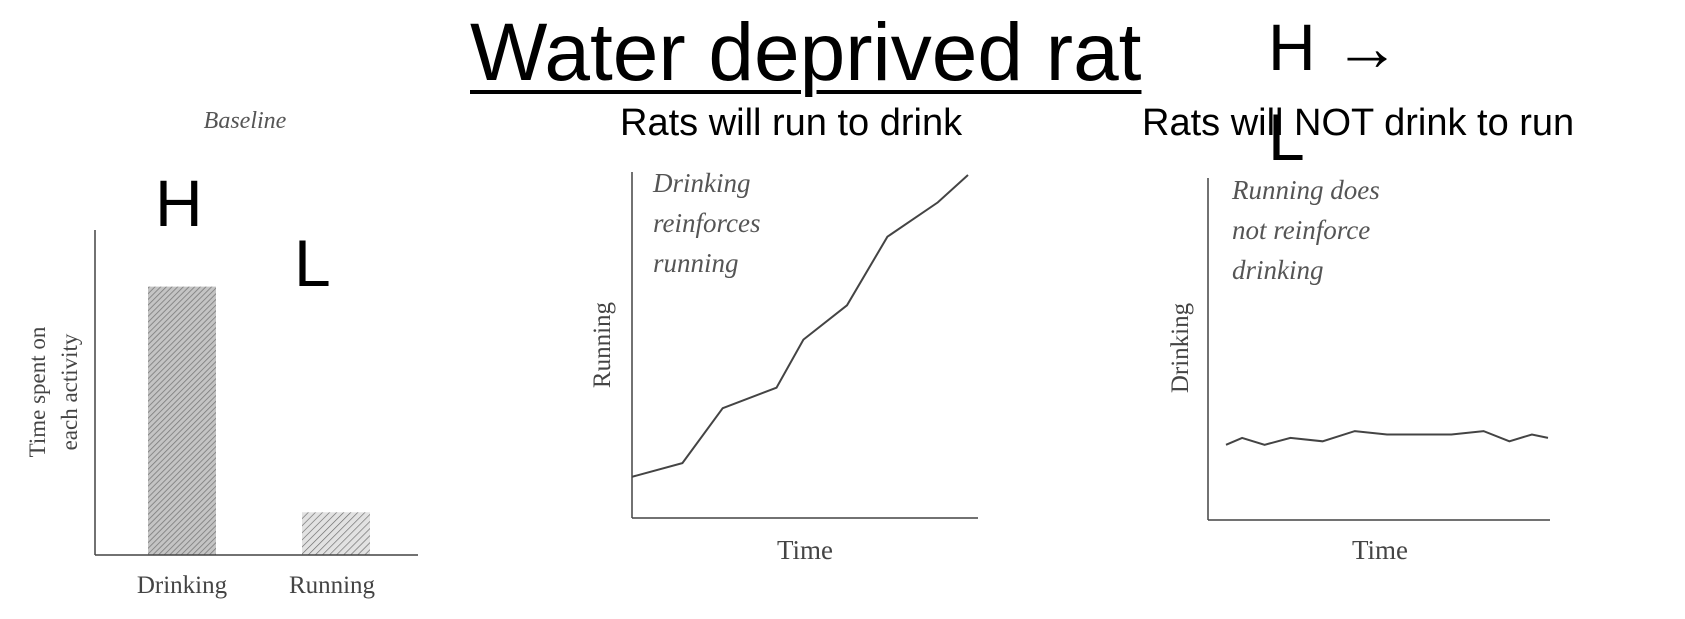 The height and width of the screenshot is (619, 1685). Describe the element at coordinates (245, 121) in the screenshot. I see `baseline-title: Baseline` at that location.